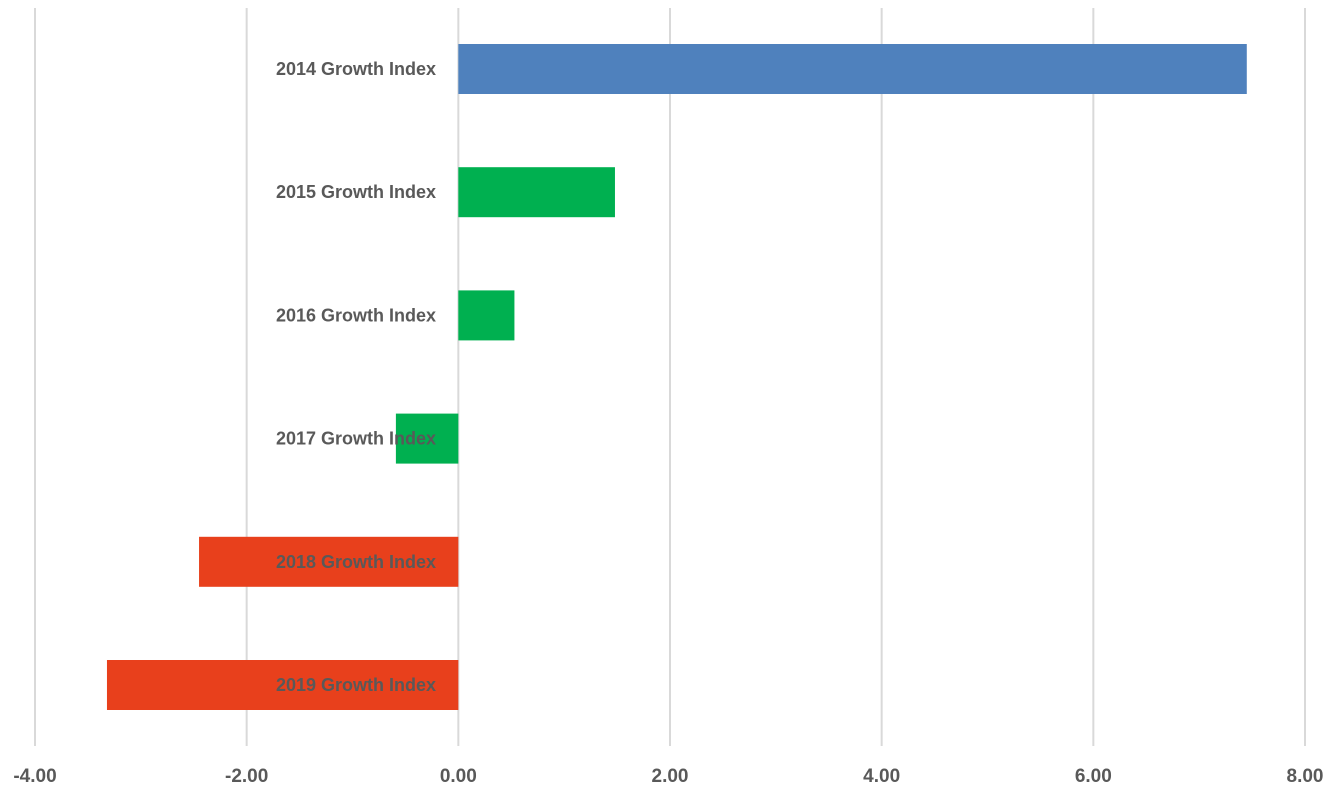 Image resolution: width=1344 pixels, height=792 pixels. I want to click on x-tick-label: 0.00, so click(458, 776).